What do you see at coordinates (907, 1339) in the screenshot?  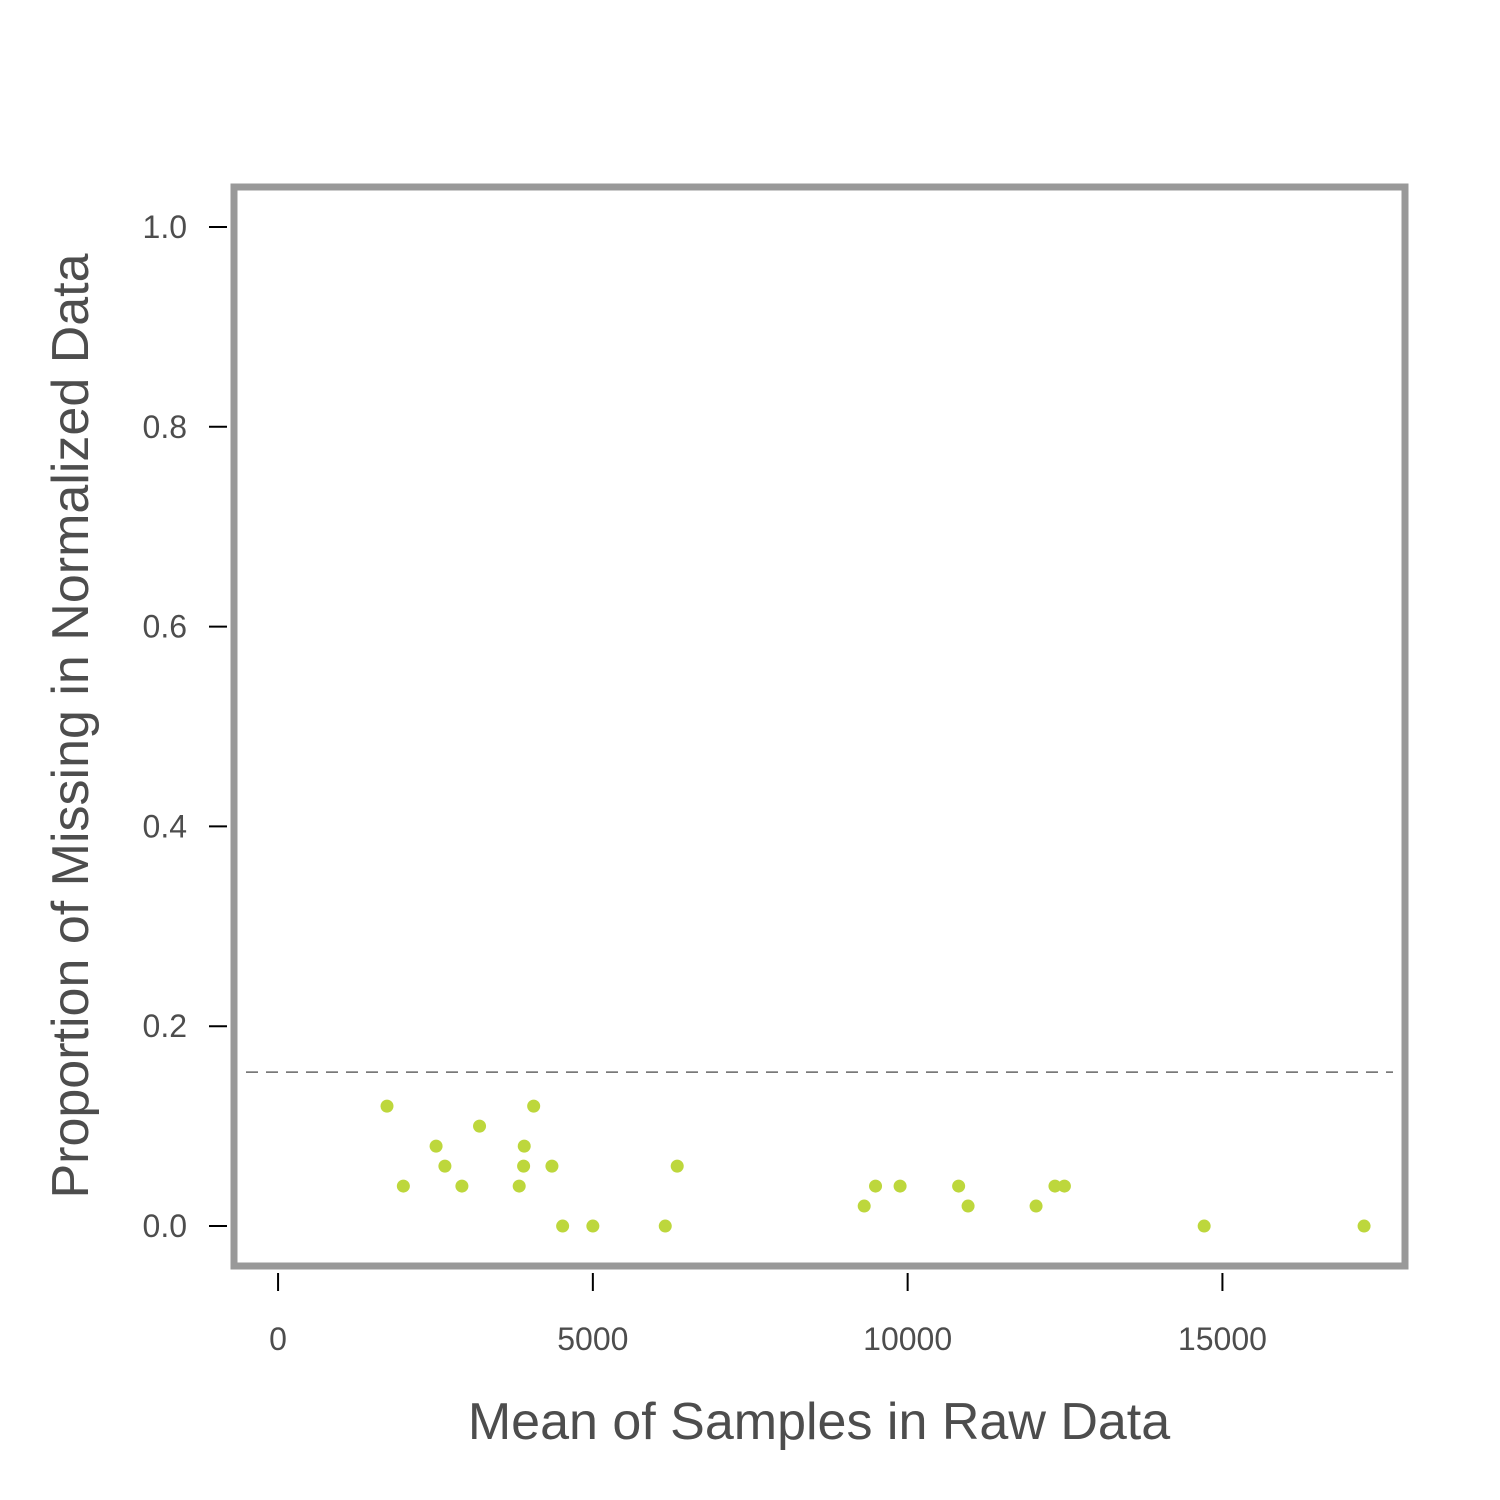 I see `x-tick-label: 10000` at bounding box center [907, 1339].